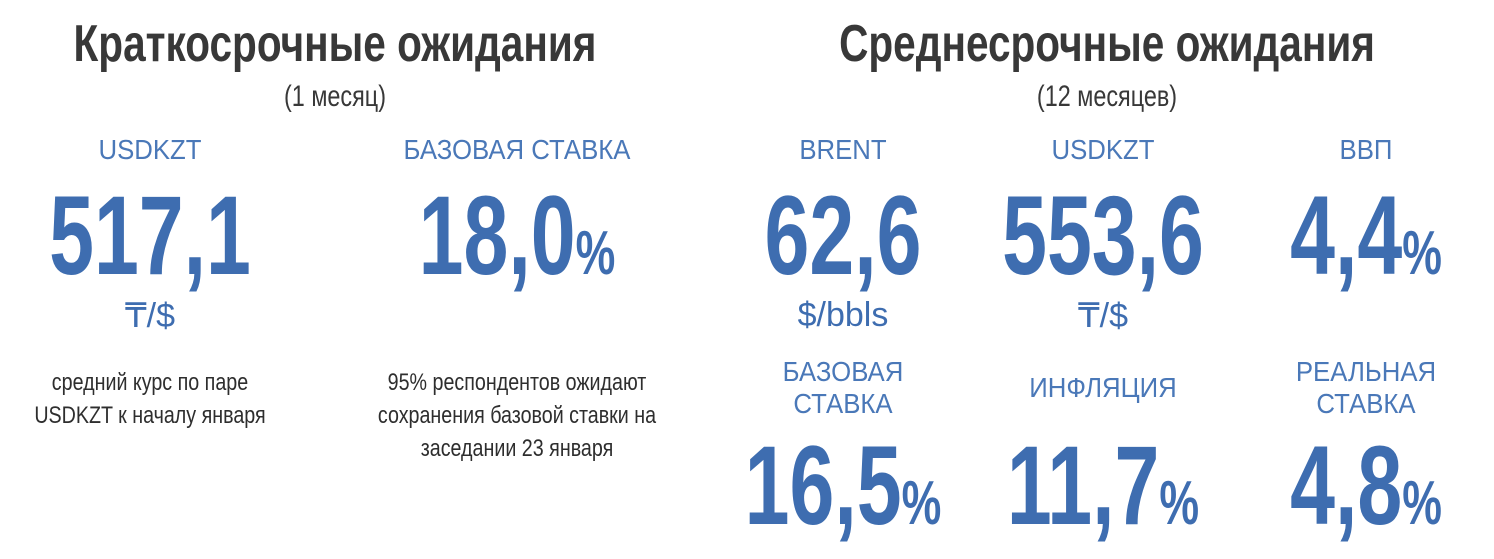 The width and height of the screenshot is (1494, 559). Describe the element at coordinates (1366, 371) in the screenshot. I see `label-line: РЕАЛЬНАЯ` at that location.